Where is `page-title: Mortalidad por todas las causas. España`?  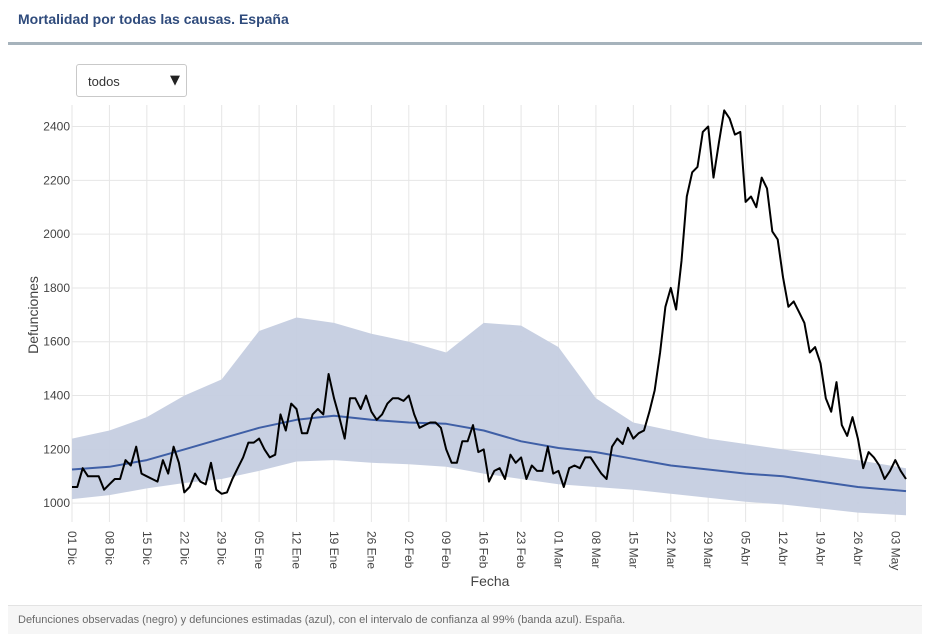 page-title: Mortalidad por todas las causas. España is located at coordinates (153, 19).